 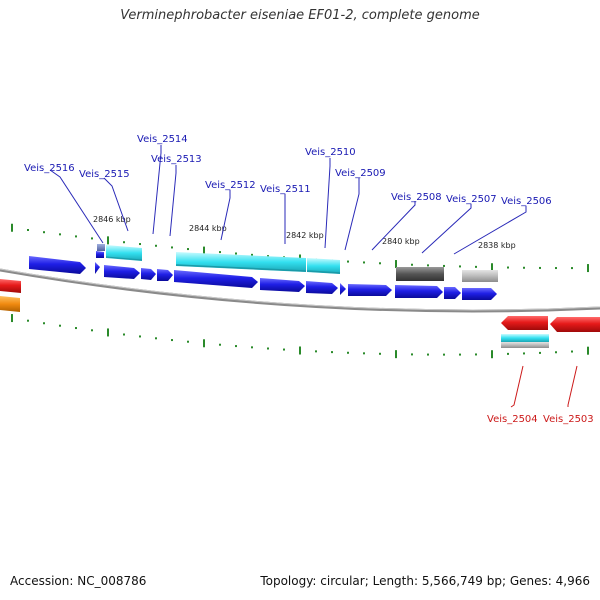 What do you see at coordinates (42, 581) in the screenshot?
I see `accession-label: Accession:` at bounding box center [42, 581].